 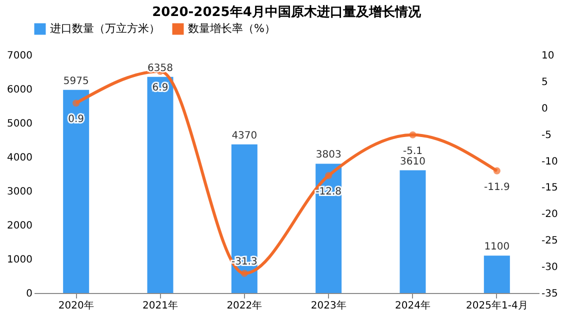 What do you see at coordinates (244, 306) in the screenshot?
I see `x-tick-label: 2022年` at bounding box center [244, 306].